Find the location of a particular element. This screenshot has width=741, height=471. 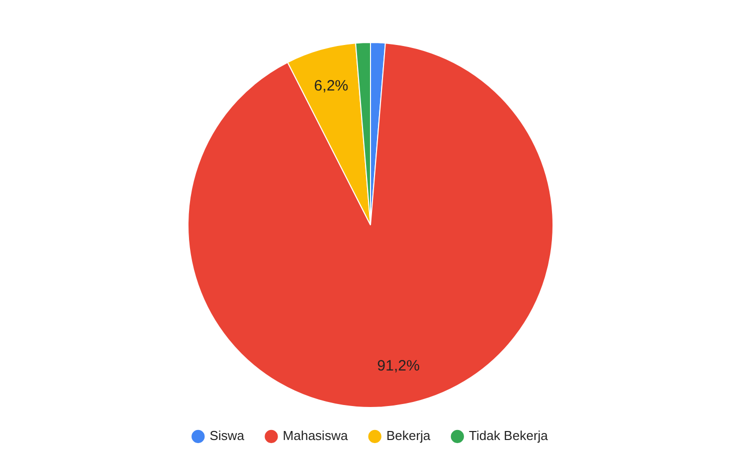

data-label: 6,2% is located at coordinates (331, 85).